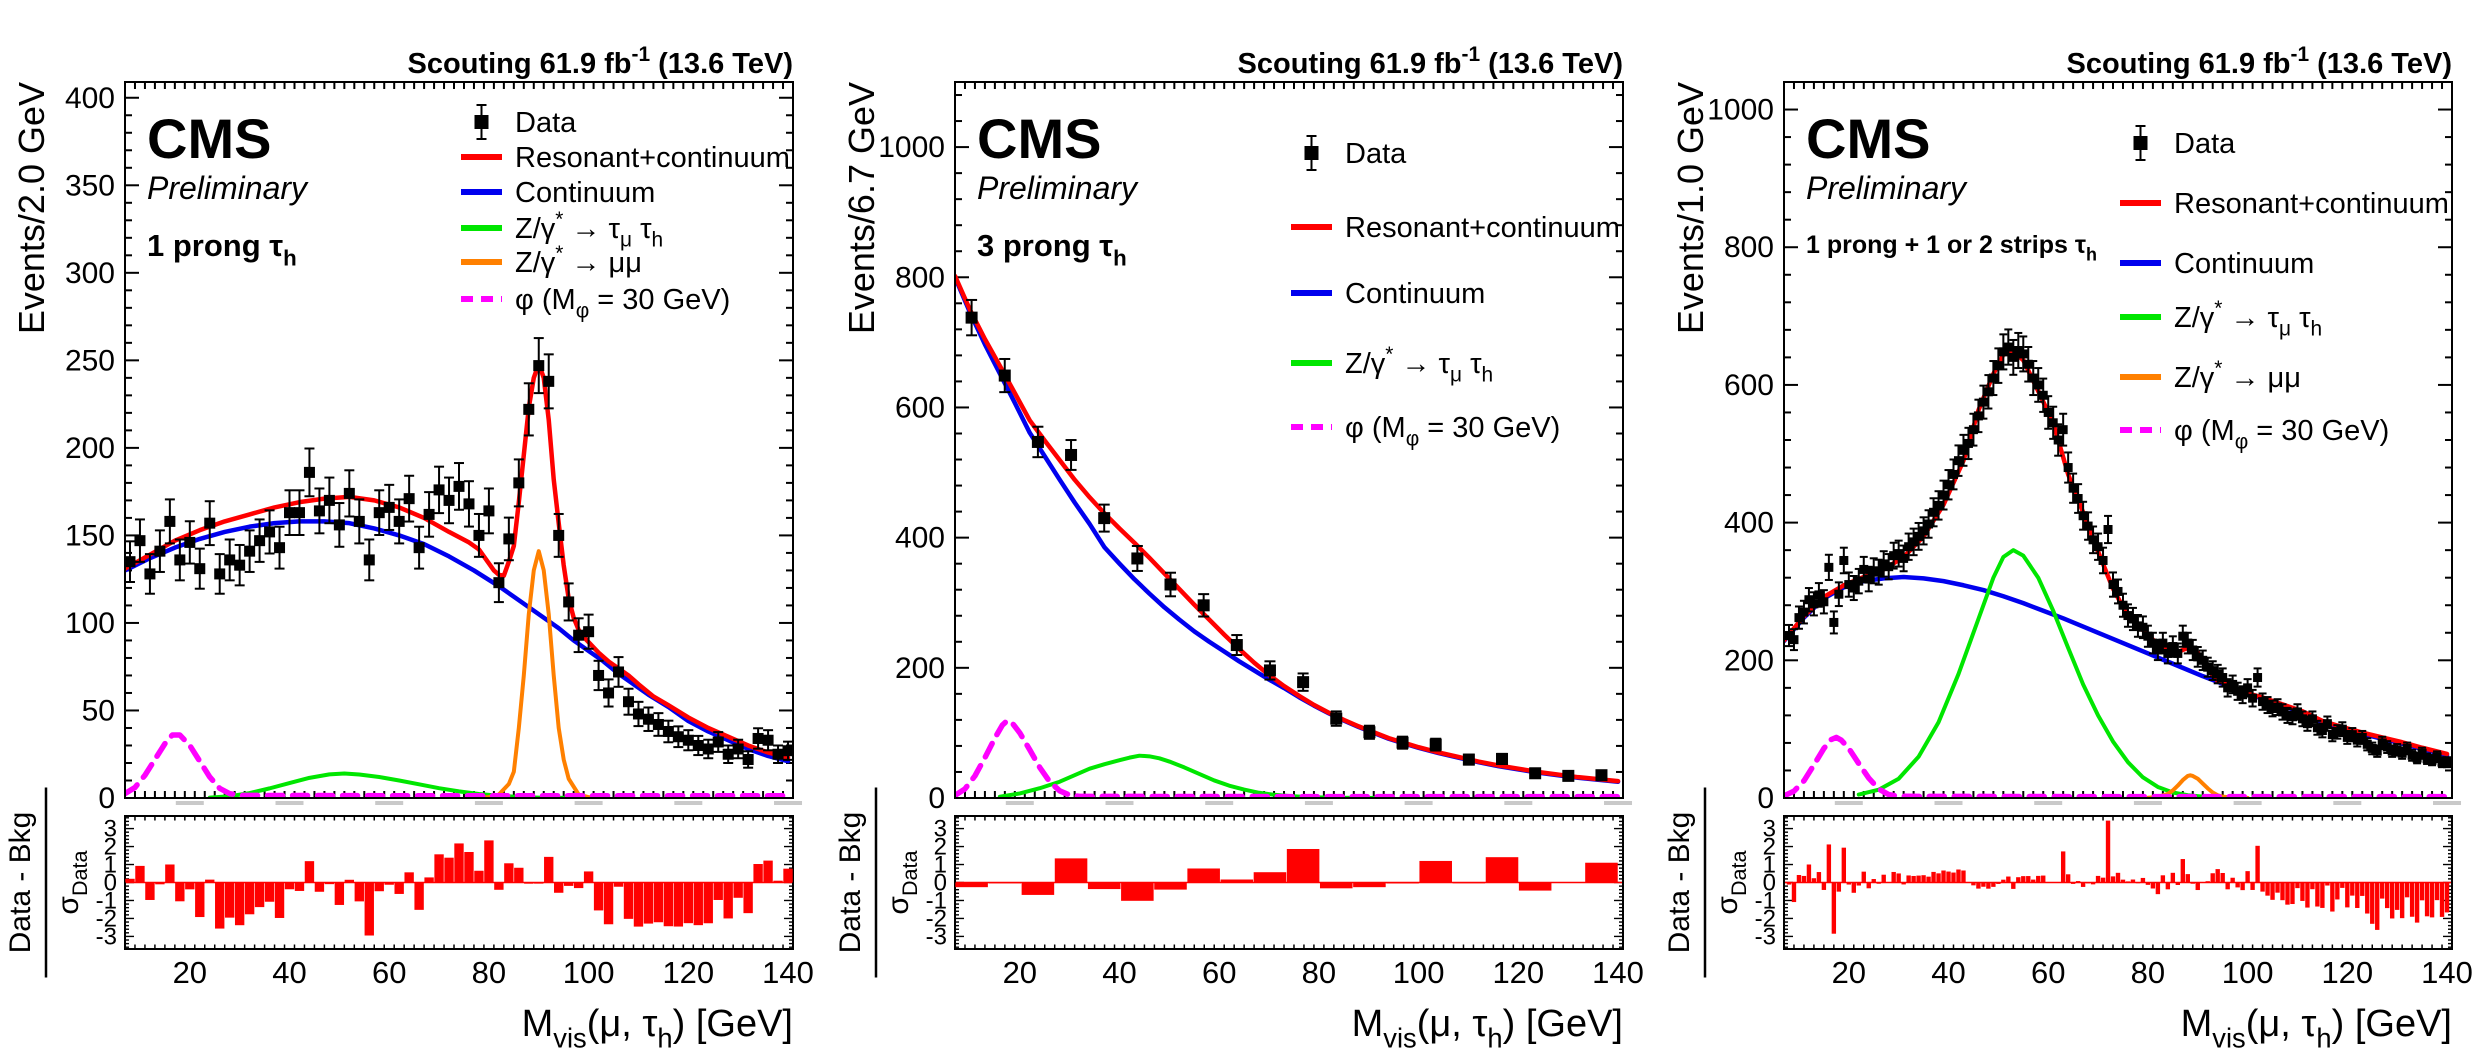 The height and width of the screenshot is (1060, 2488). What do you see at coordinates (90, 185) in the screenshot?
I see `y-tick-label: 350` at bounding box center [90, 185].